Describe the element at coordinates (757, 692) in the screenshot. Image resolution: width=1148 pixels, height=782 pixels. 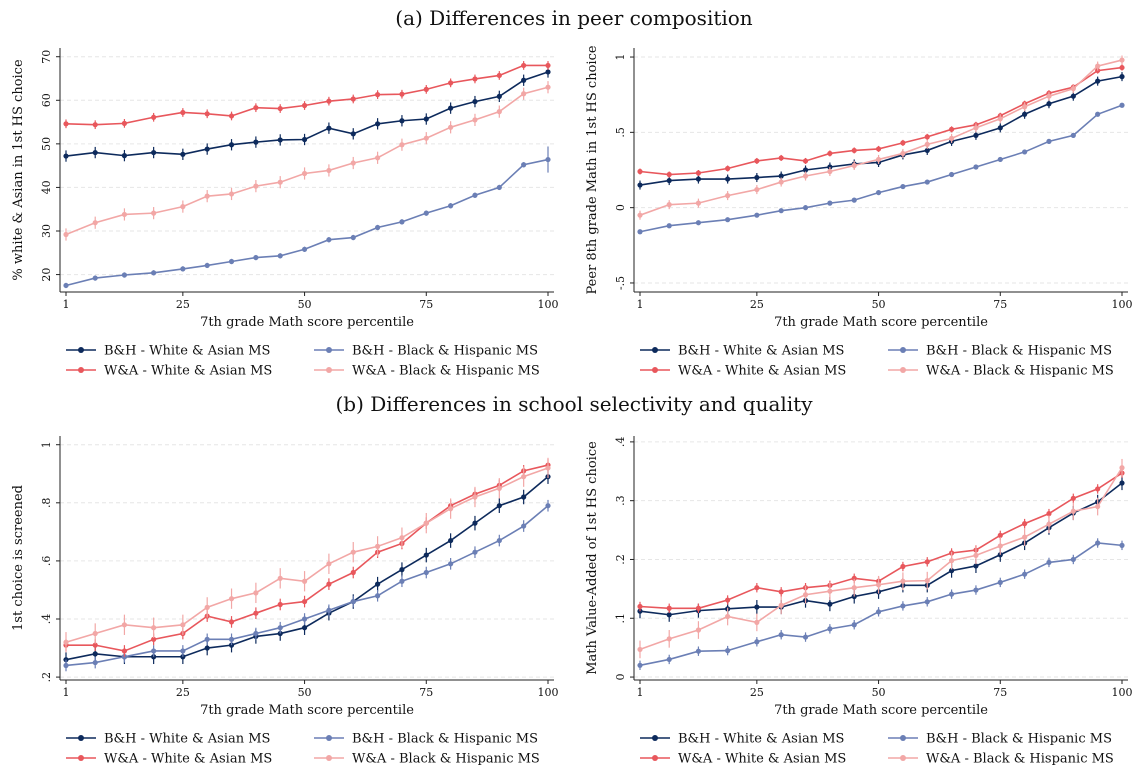
I see `x-tick-label: 25` at that location.